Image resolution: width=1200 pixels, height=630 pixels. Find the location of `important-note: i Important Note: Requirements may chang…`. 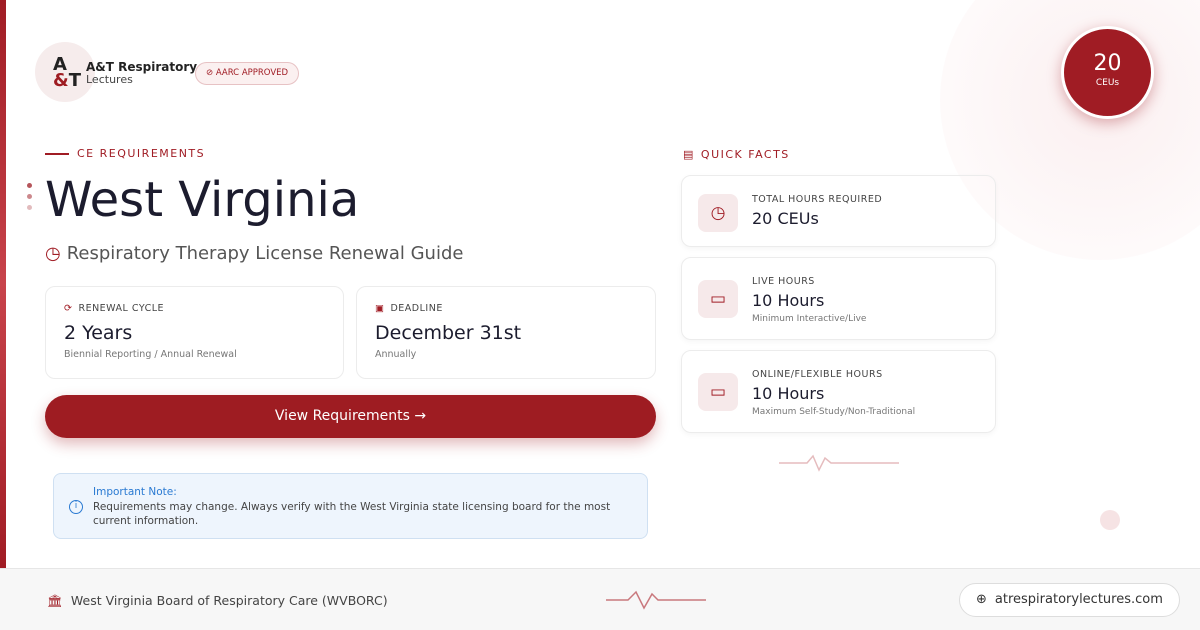

important-note: i Important Note: Requirements may chang… is located at coordinates (350, 506).